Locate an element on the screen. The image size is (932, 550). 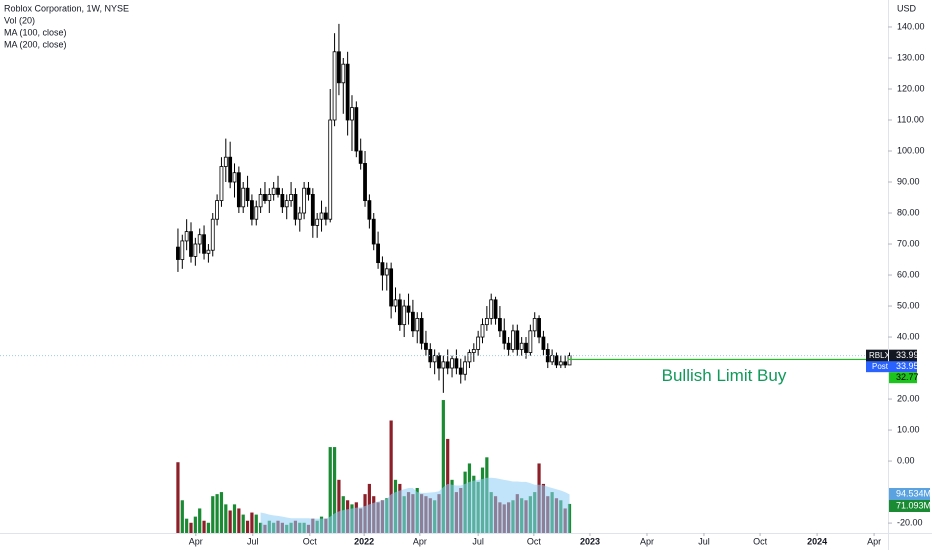
post-box is located at coordinates (891, 367).